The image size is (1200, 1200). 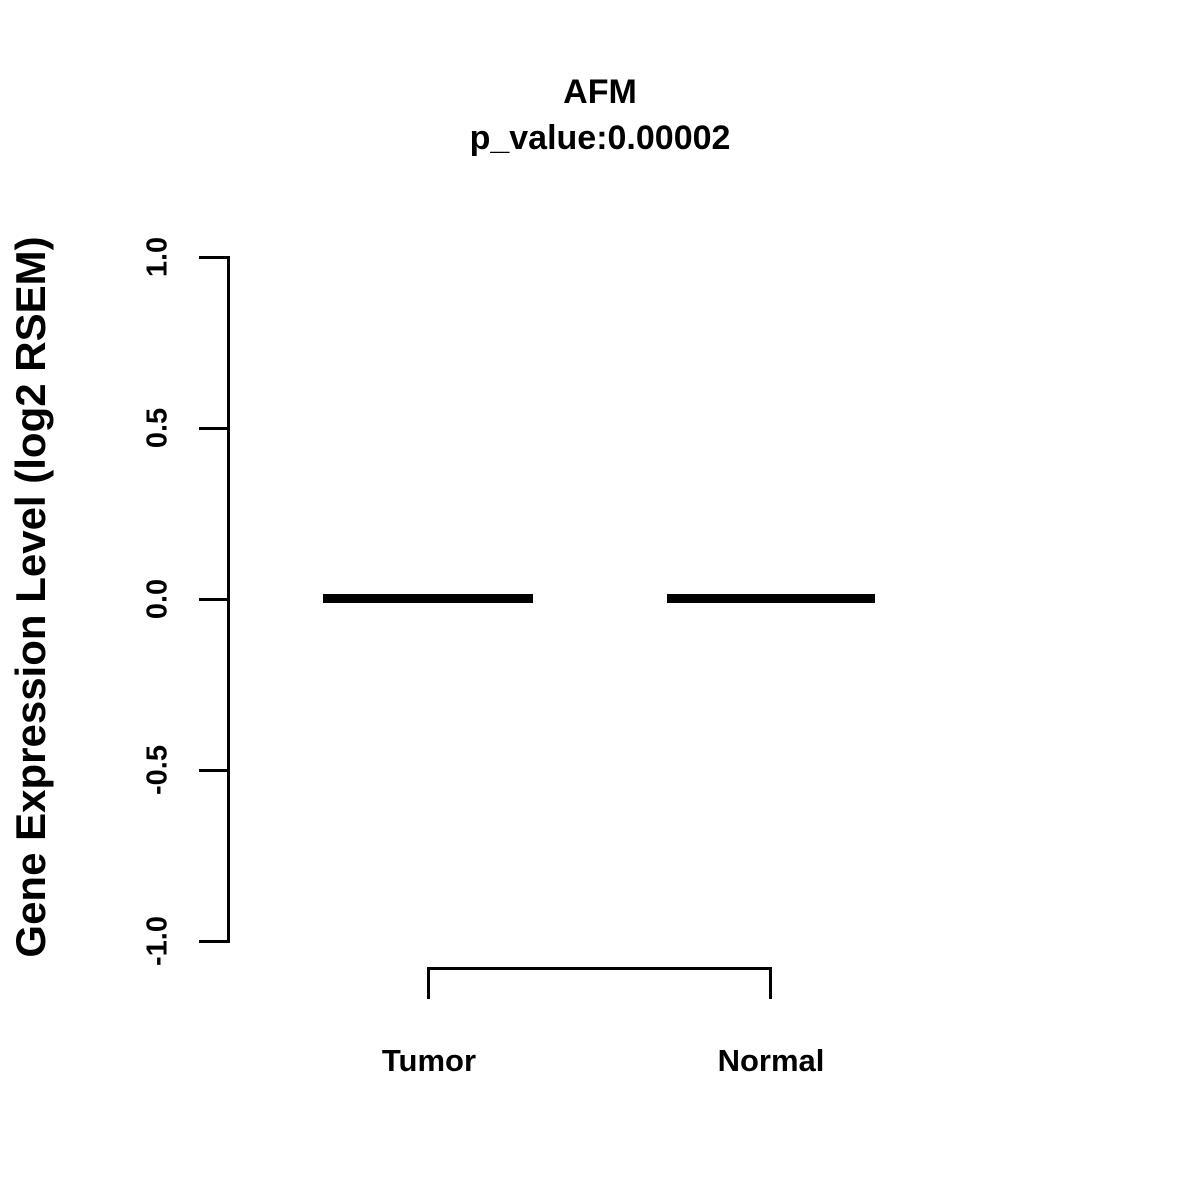 I want to click on y-tick-label: 0.5, so click(x=157, y=428).